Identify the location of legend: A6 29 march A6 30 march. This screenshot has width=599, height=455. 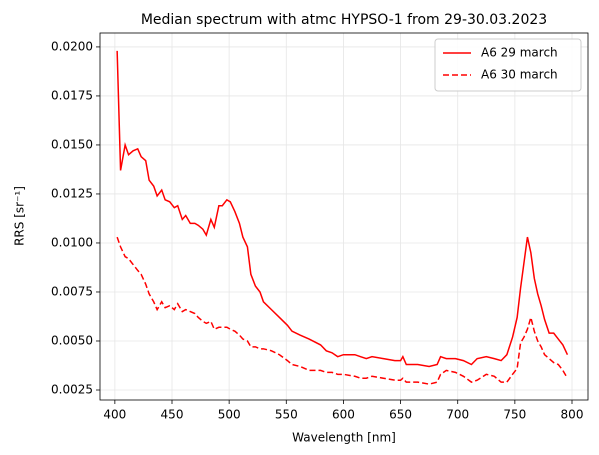
(508, 65).